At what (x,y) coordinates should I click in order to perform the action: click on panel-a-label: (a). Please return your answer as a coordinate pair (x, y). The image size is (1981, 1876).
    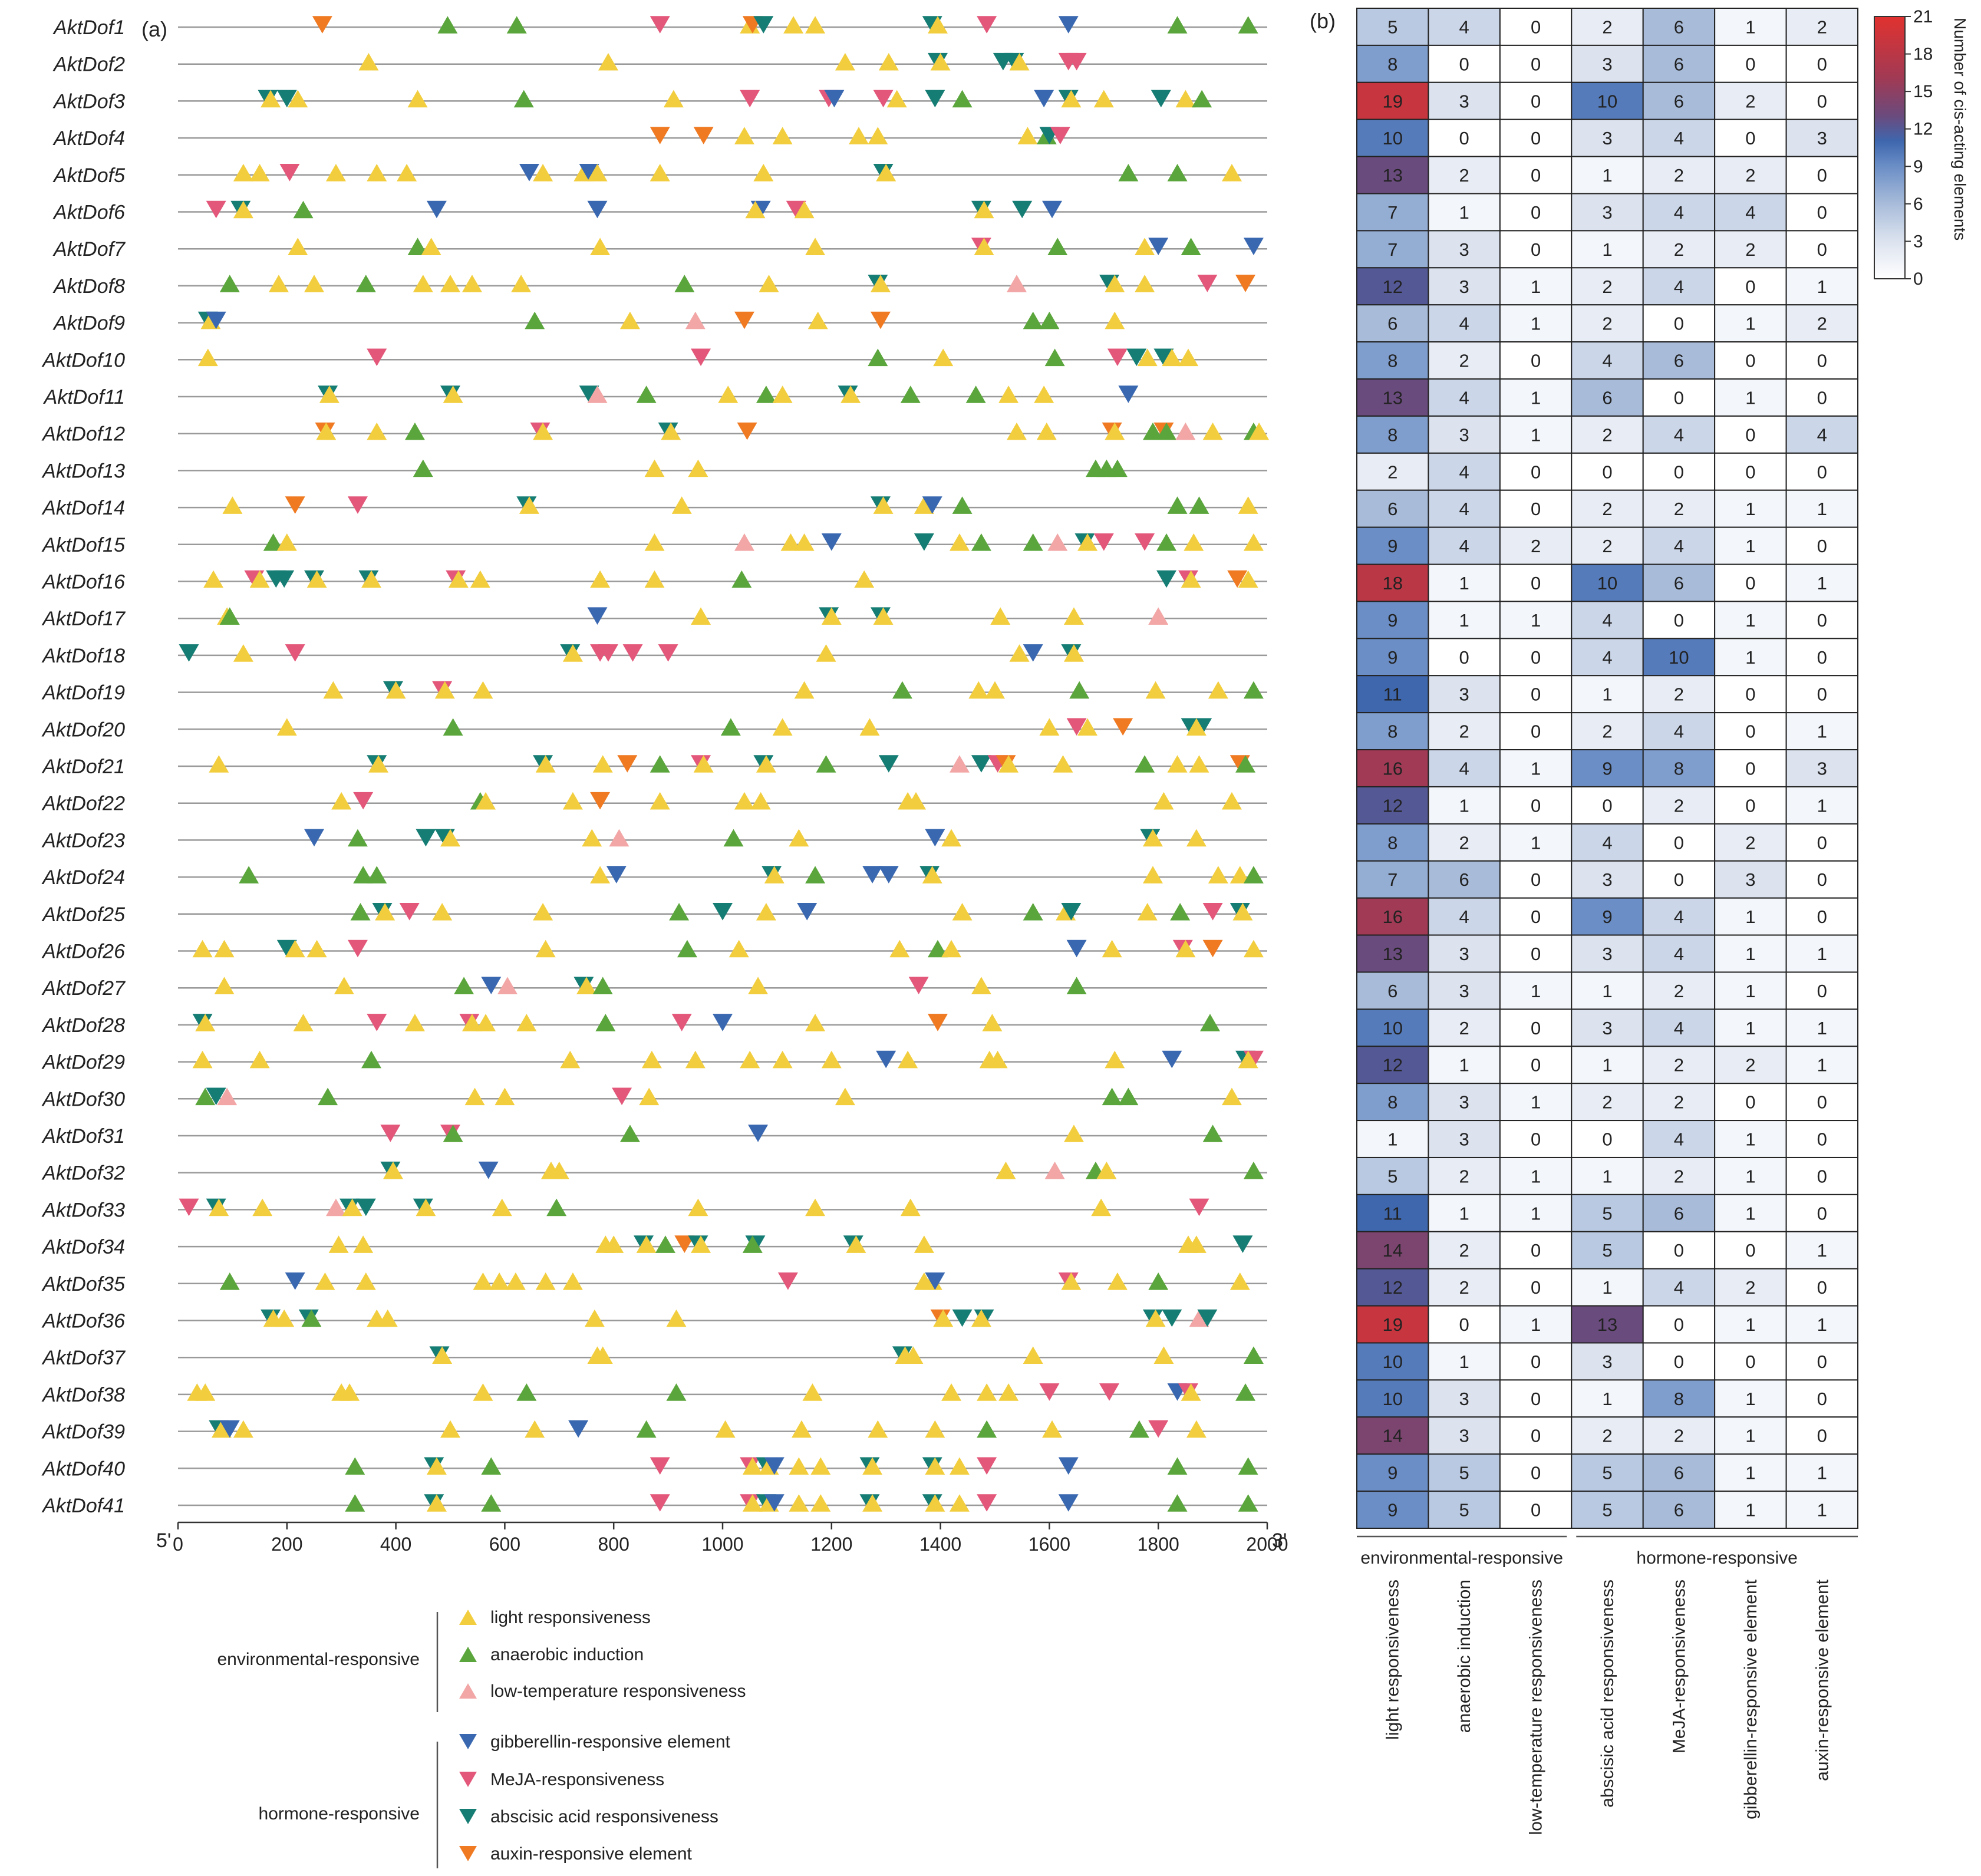
    Looking at the image, I should click on (154, 29).